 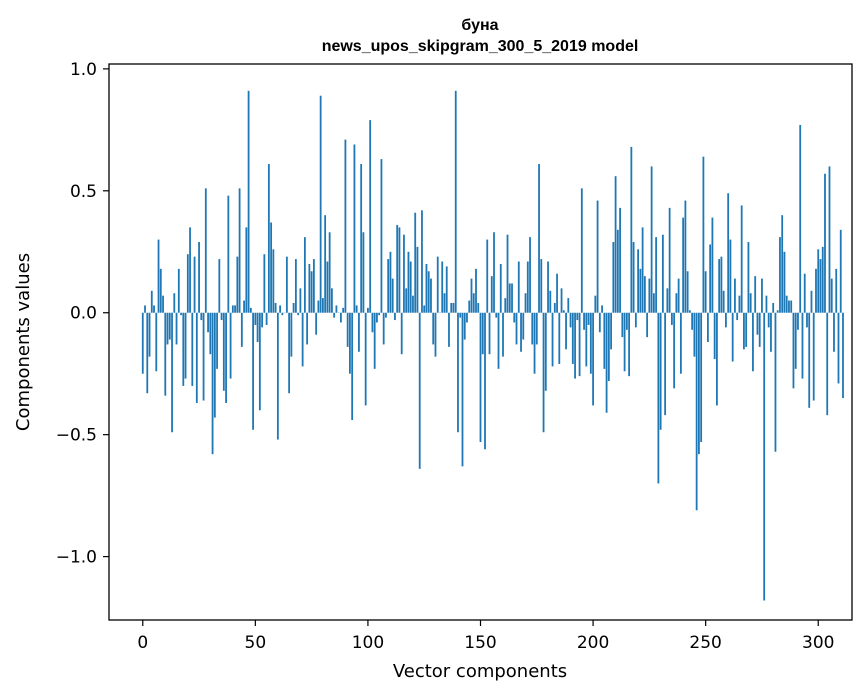 I want to click on x-tick-label: 100, so click(x=368, y=643).